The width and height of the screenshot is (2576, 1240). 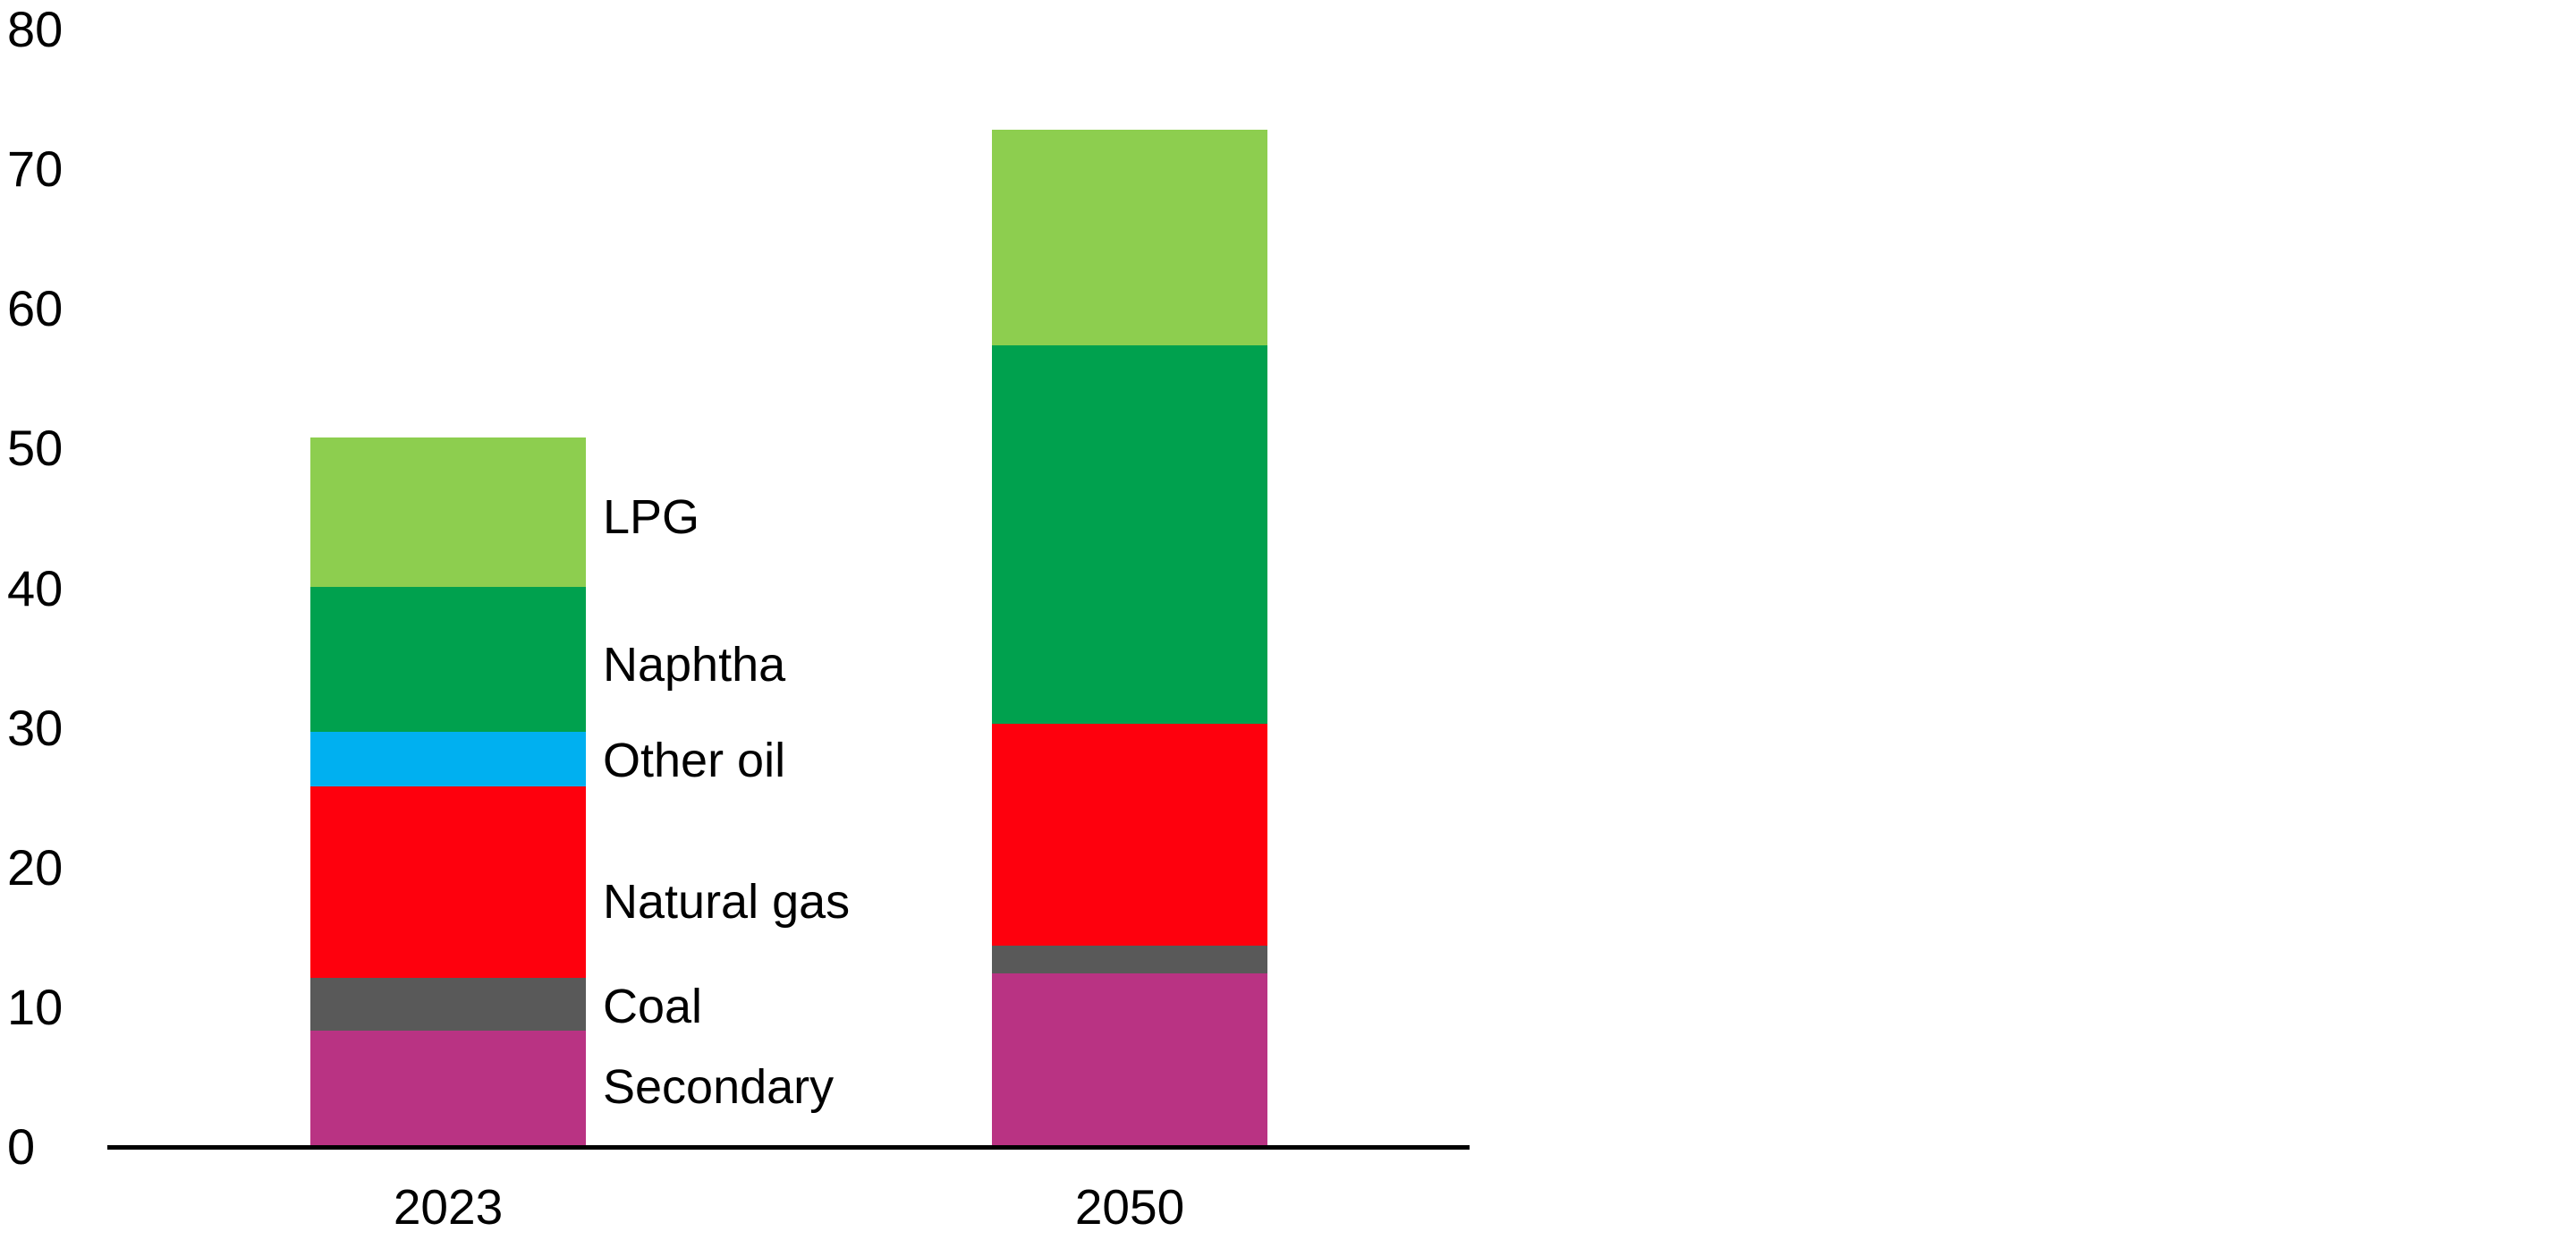 I want to click on bar-segment-lpg-2050, so click(x=1129, y=237).